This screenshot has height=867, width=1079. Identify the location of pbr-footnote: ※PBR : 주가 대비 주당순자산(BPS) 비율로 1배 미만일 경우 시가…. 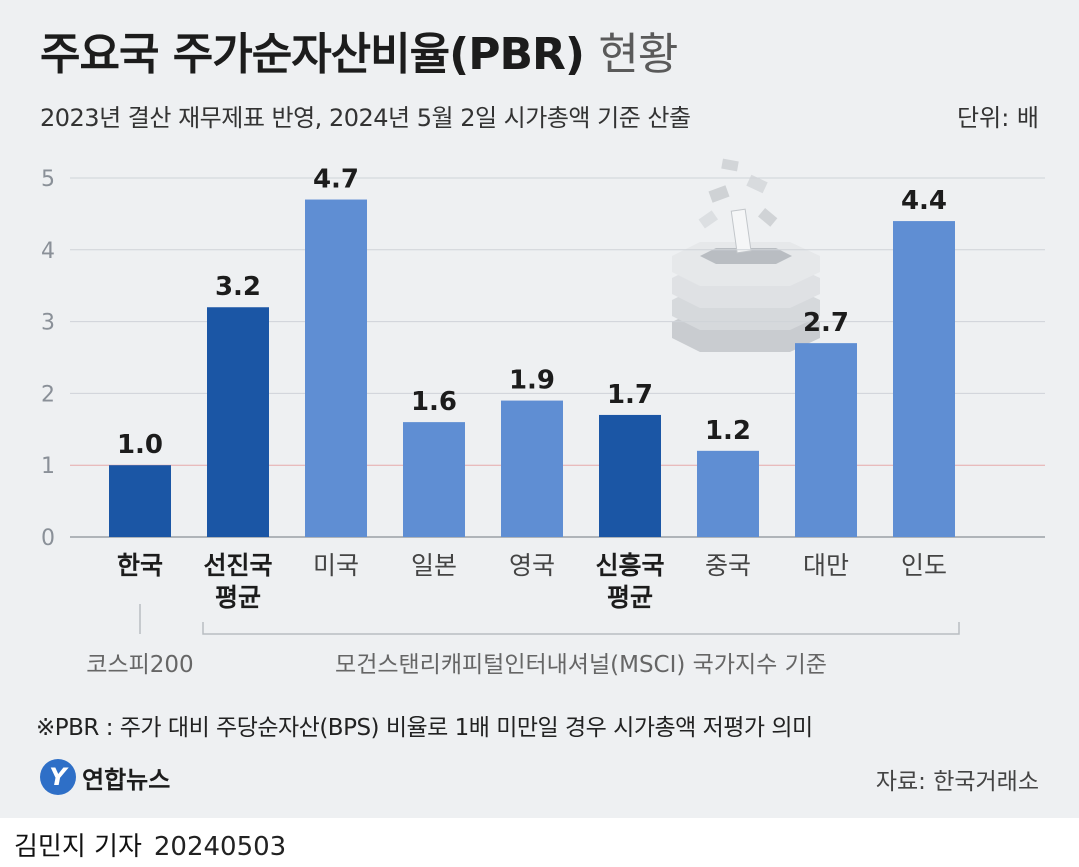
(424, 728).